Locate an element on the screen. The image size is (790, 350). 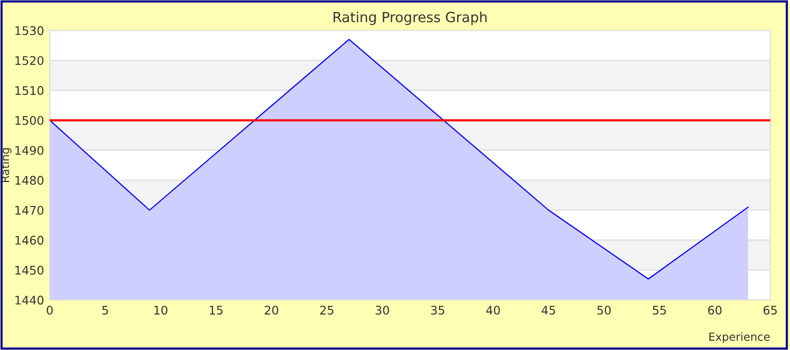
x-tick-label: 45 is located at coordinates (549, 310).